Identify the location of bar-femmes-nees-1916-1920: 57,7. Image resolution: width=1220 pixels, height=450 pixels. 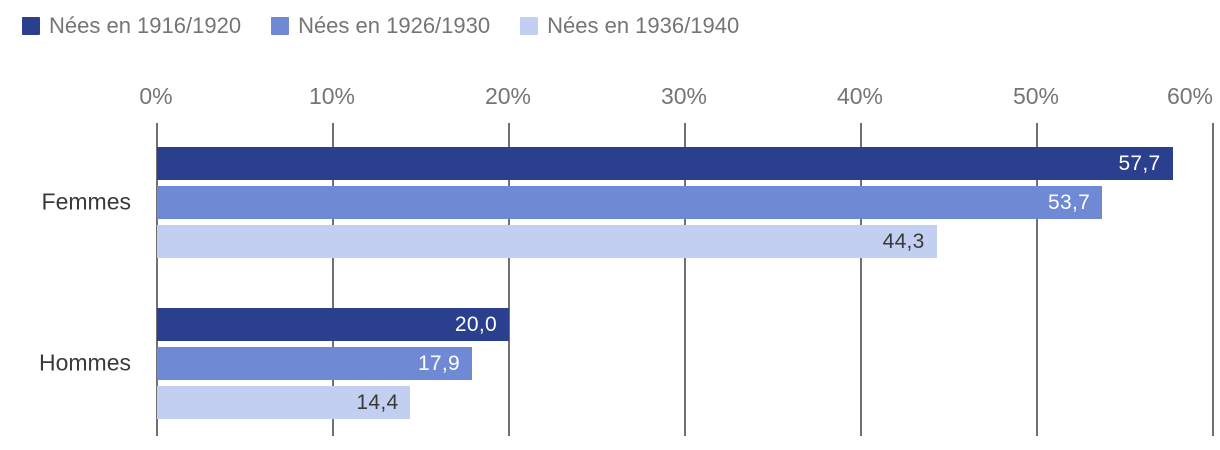
(665, 163).